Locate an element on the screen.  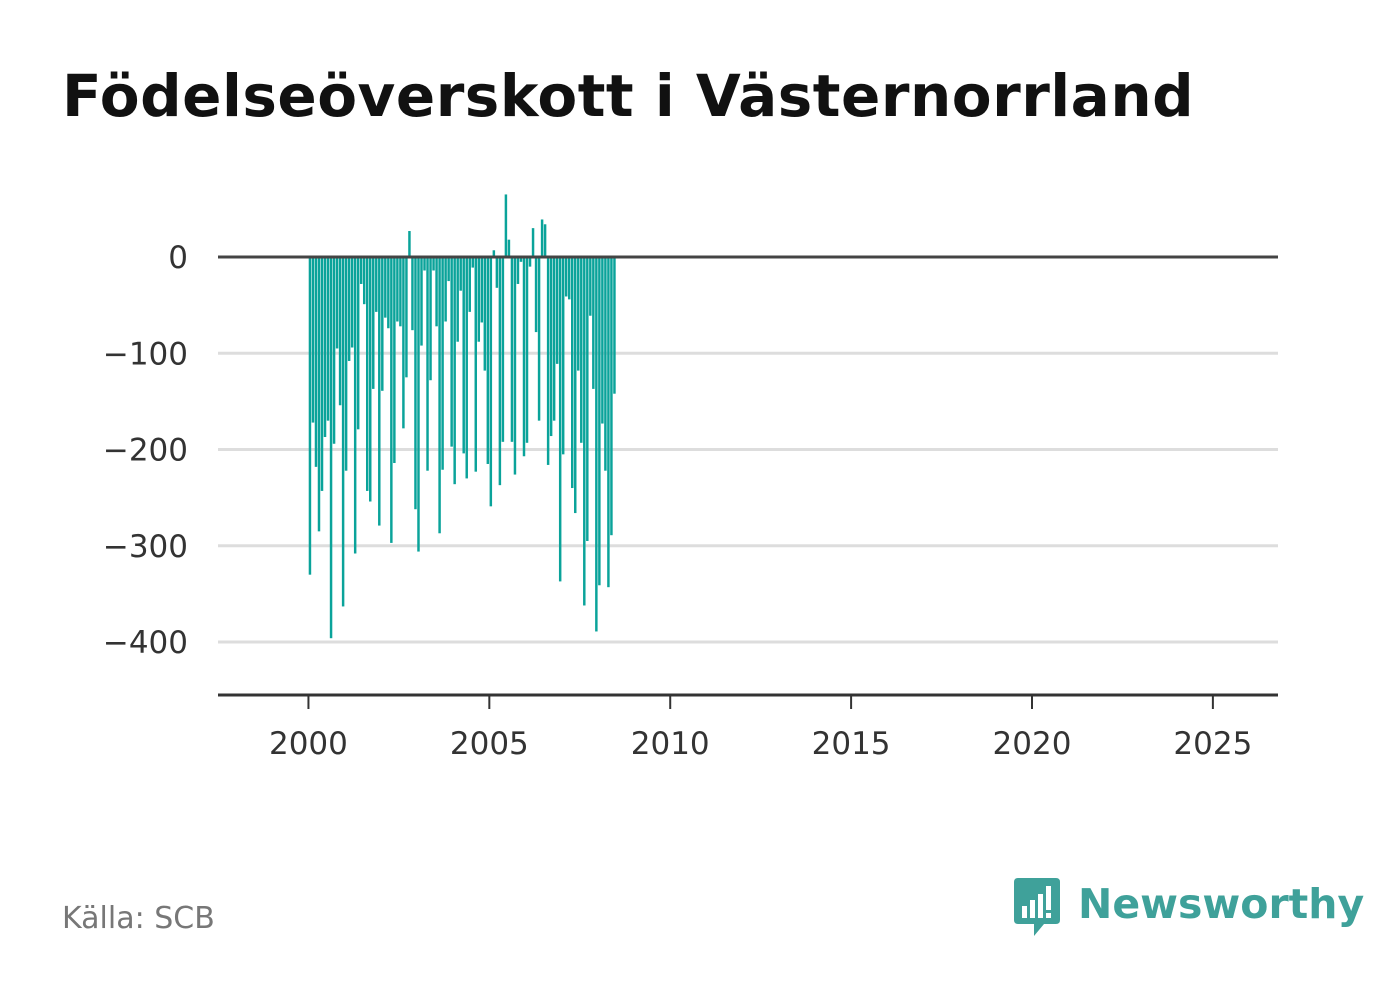
x-axis-ticks: 2000 2005 2010 2015 2020 2025 is located at coordinates (760, 728).